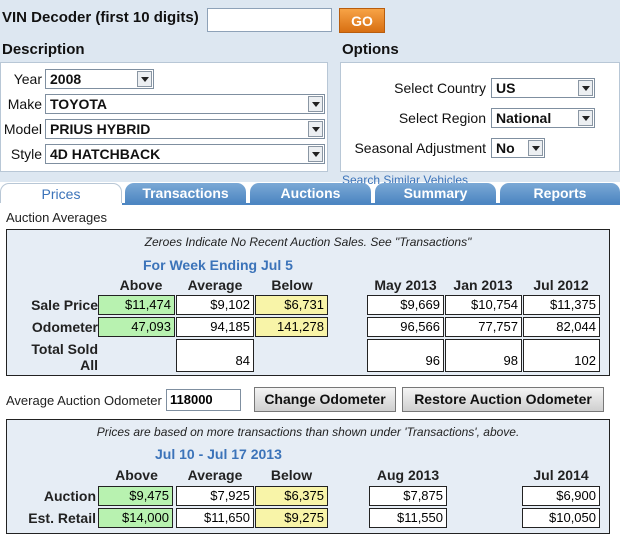 This screenshot has width=620, height=541. Describe the element at coordinates (561, 475) in the screenshot. I see `col-header-future: Jul 2014` at that location.